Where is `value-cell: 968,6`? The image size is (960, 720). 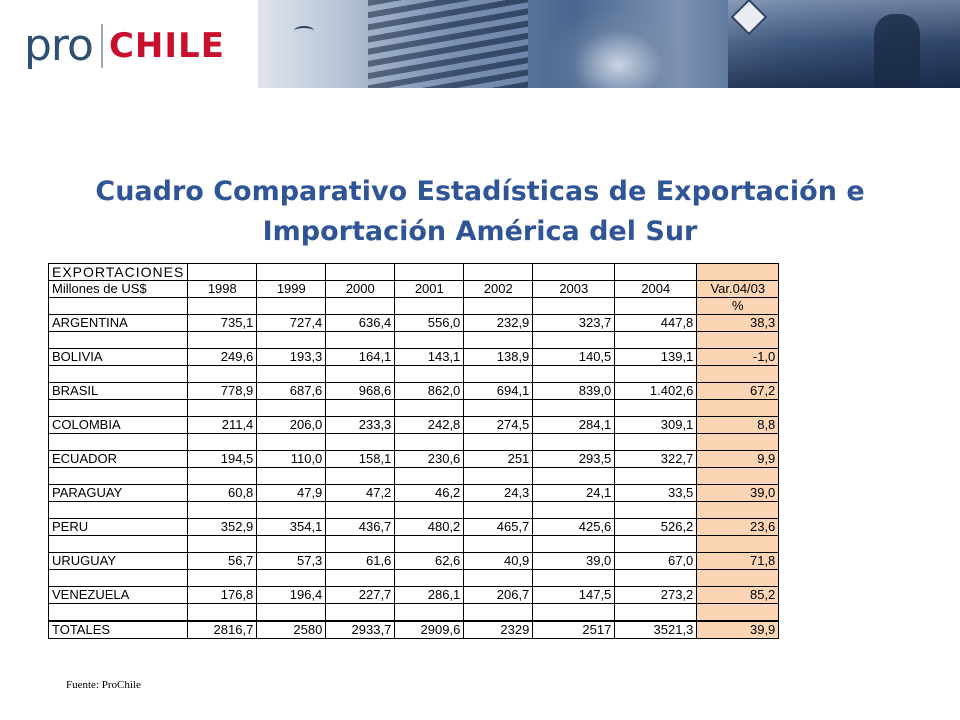 value-cell: 968,6 is located at coordinates (360, 391).